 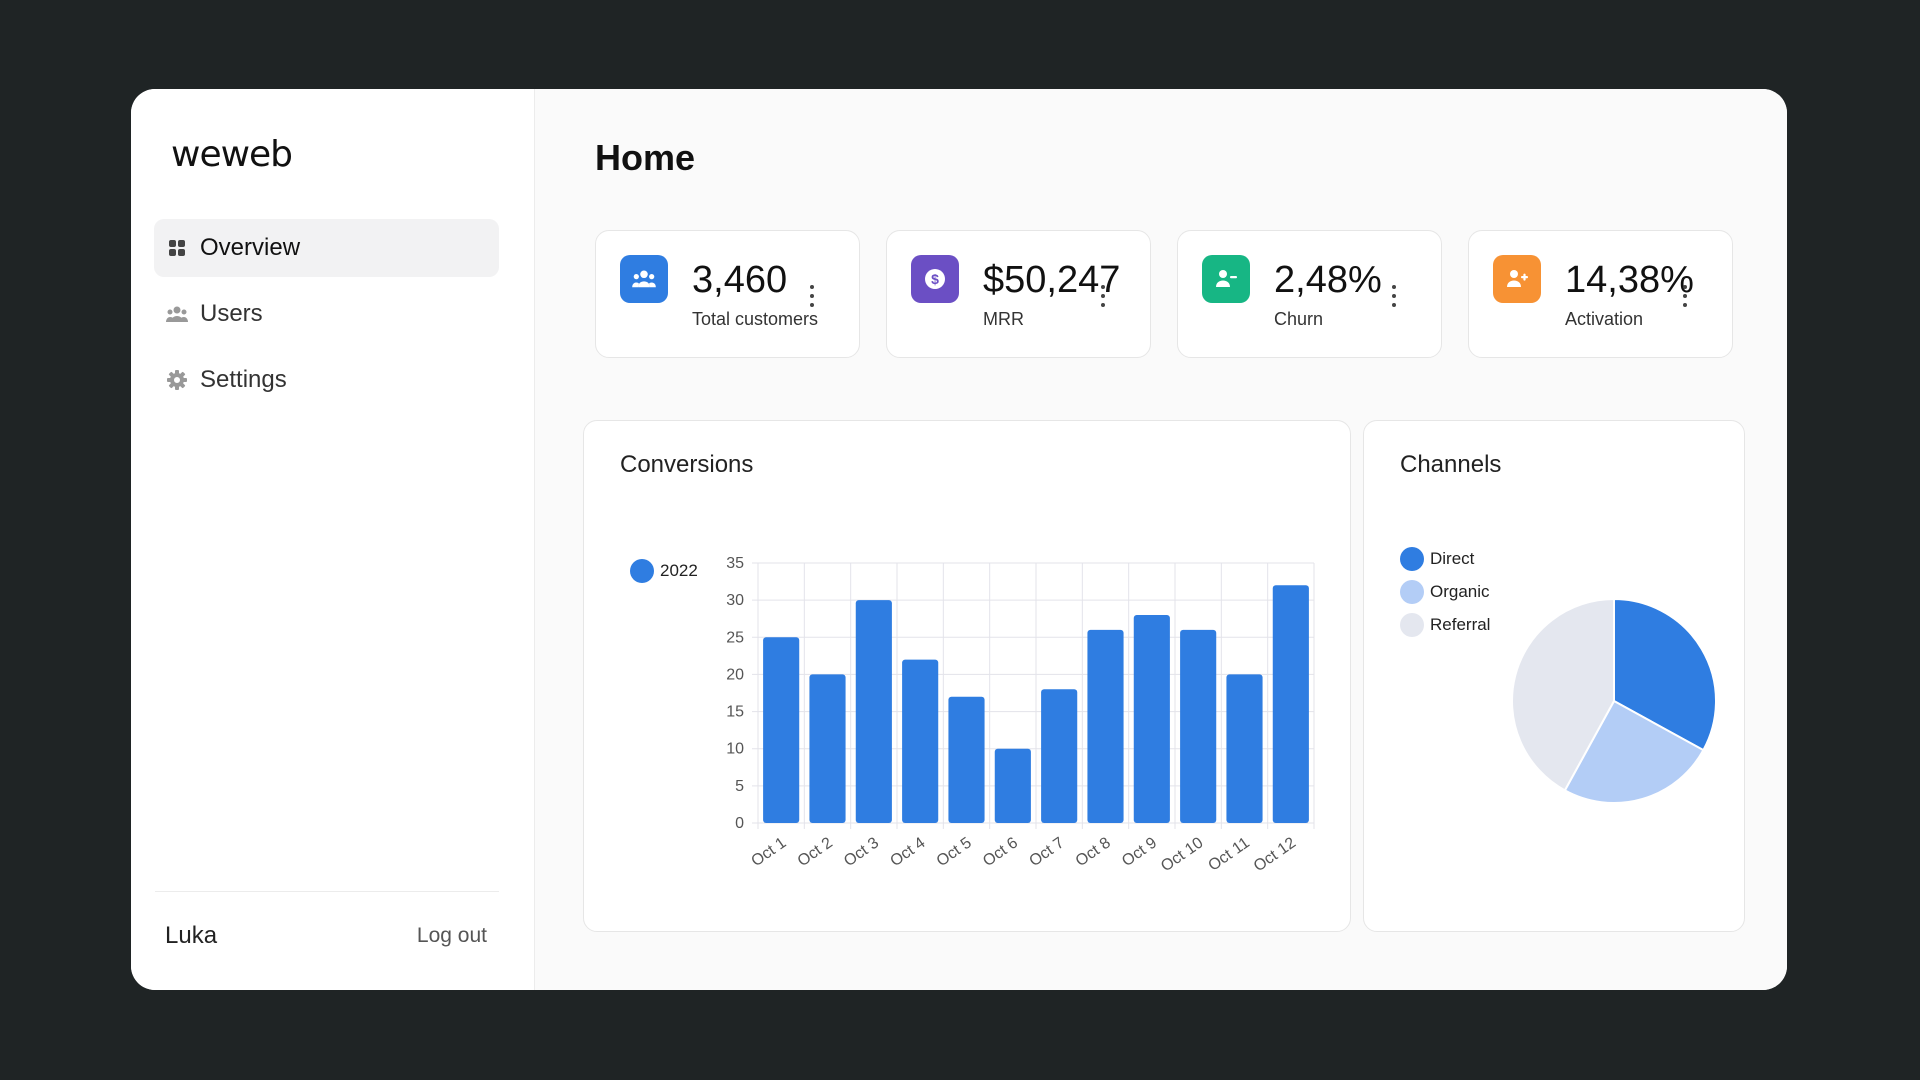 I want to click on brand-logo: weweb, so click(x=232, y=154).